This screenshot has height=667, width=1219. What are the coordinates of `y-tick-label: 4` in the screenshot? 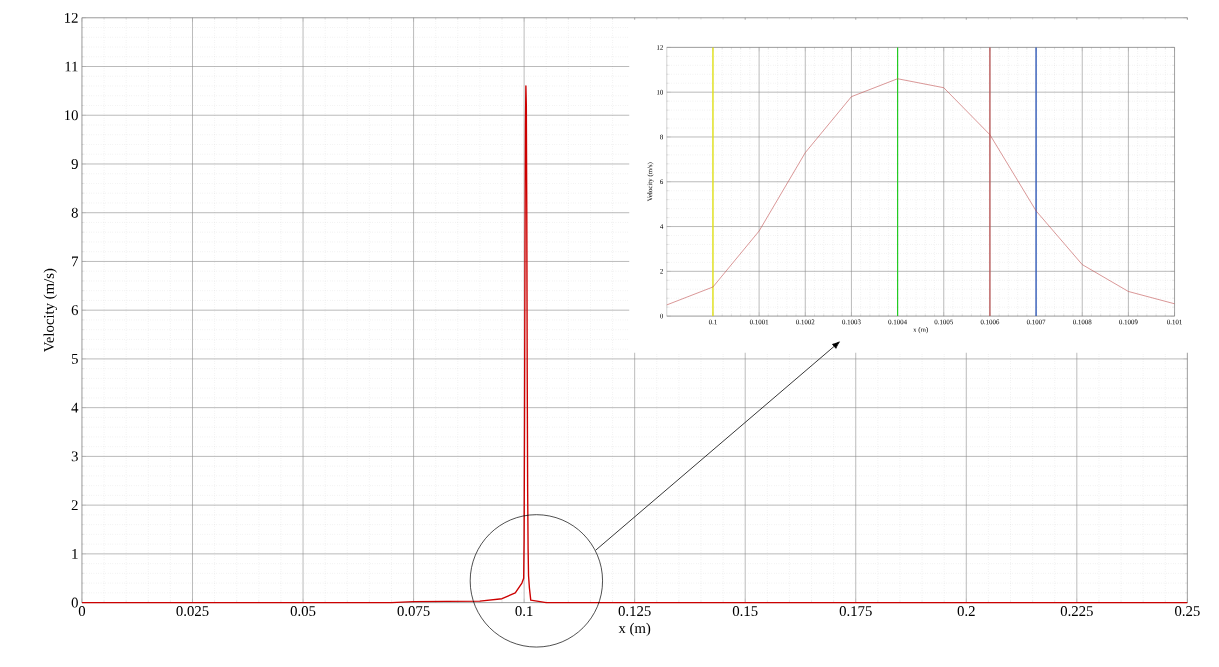 It's located at (75, 407).